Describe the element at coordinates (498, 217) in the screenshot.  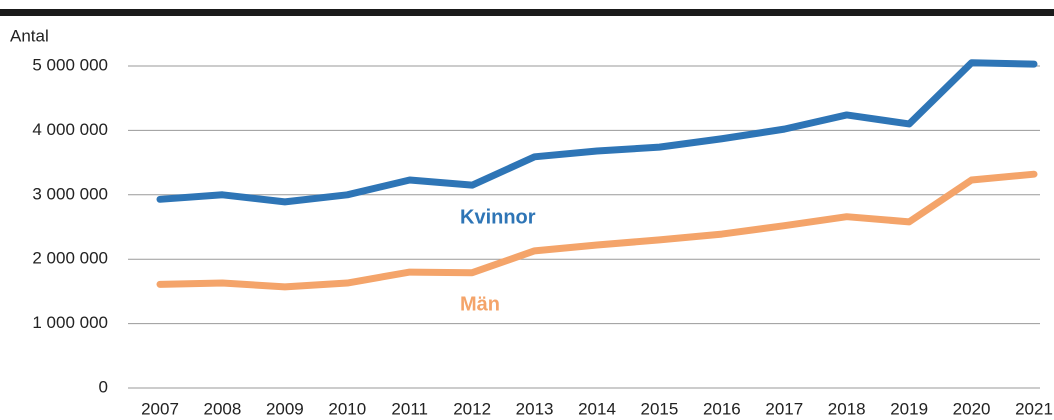
I see `series-label: Kvinnor` at that location.